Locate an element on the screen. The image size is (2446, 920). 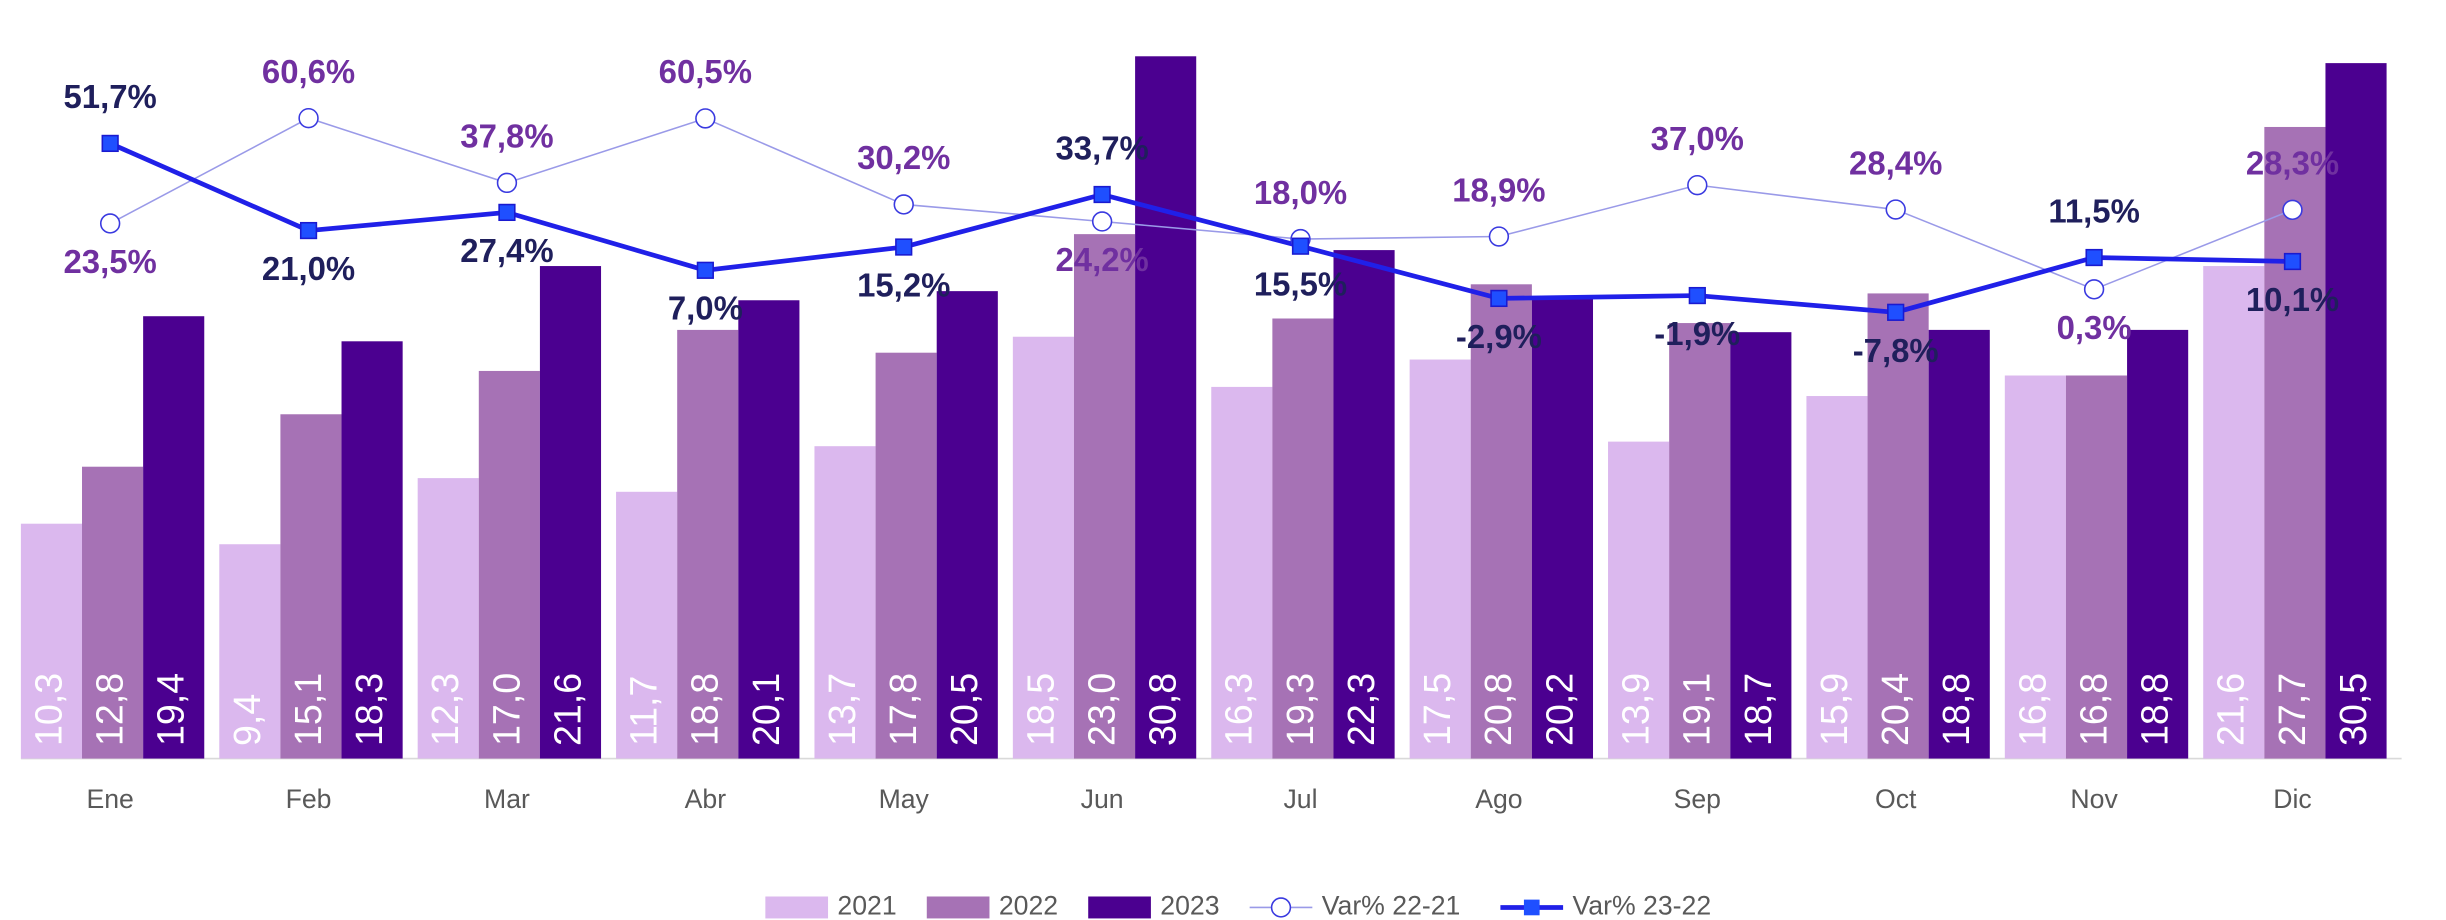
x-tick-label: Oct is located at coordinates (1896, 799).